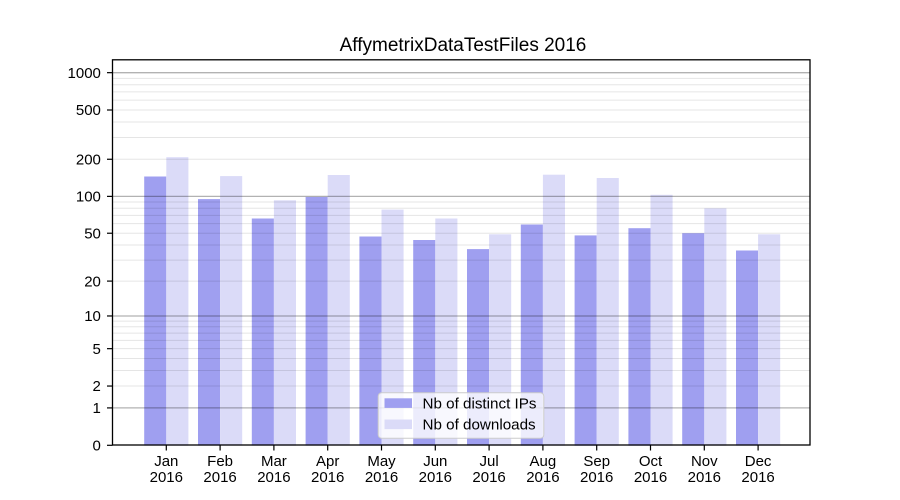  What do you see at coordinates (97, 386) in the screenshot?
I see `svg-text: 2` at bounding box center [97, 386].